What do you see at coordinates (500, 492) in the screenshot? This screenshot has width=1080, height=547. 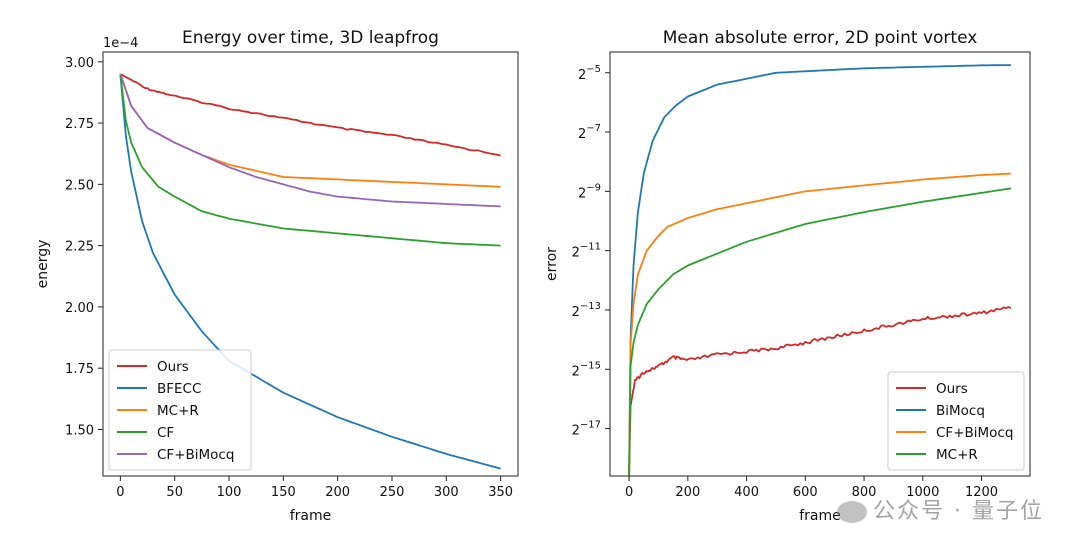 I see `x-tick-label: 350` at bounding box center [500, 492].